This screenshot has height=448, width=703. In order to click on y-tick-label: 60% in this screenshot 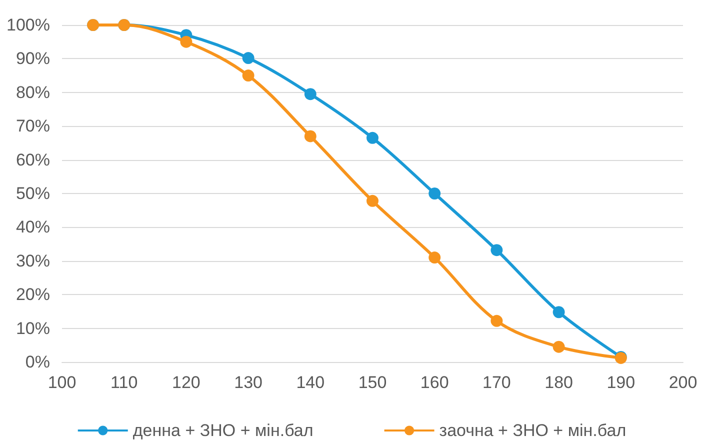, I will do `click(33, 160)`.